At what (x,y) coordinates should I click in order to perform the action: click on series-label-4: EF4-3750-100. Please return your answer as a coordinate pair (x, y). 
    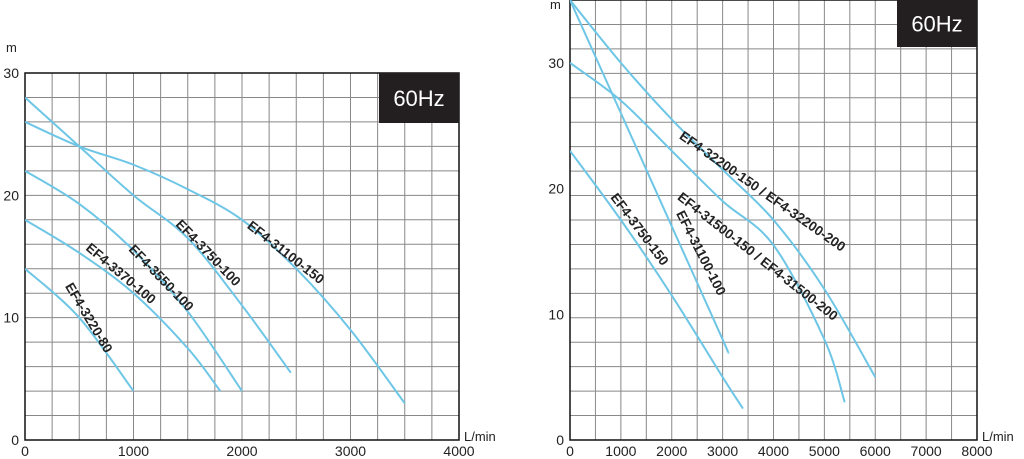
    Looking at the image, I should click on (208, 253).